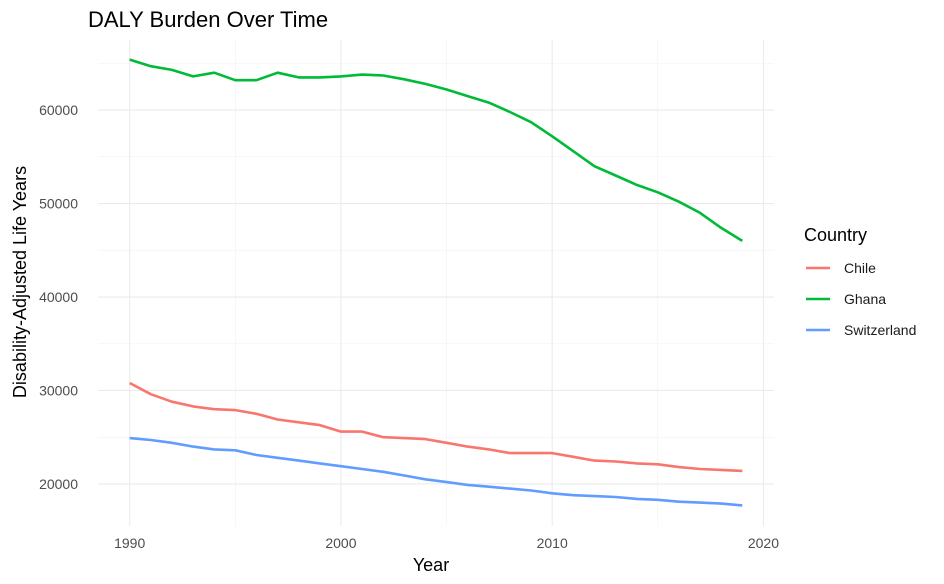 The width and height of the screenshot is (944, 584). Describe the element at coordinates (208, 19) in the screenshot. I see `chart-title: DALY Burden Over Time` at that location.